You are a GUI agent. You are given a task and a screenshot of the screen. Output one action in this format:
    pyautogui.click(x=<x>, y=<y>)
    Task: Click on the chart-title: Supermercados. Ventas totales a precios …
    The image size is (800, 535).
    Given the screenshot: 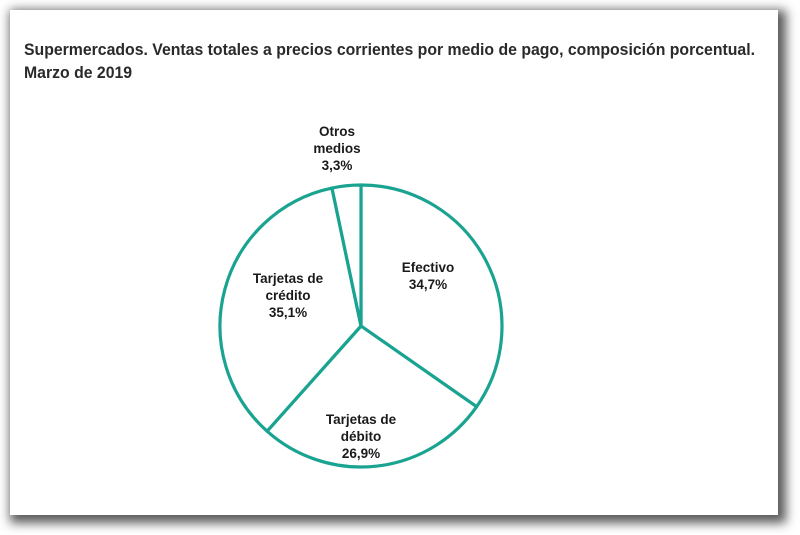 What is the action you would take?
    pyautogui.click(x=389, y=61)
    